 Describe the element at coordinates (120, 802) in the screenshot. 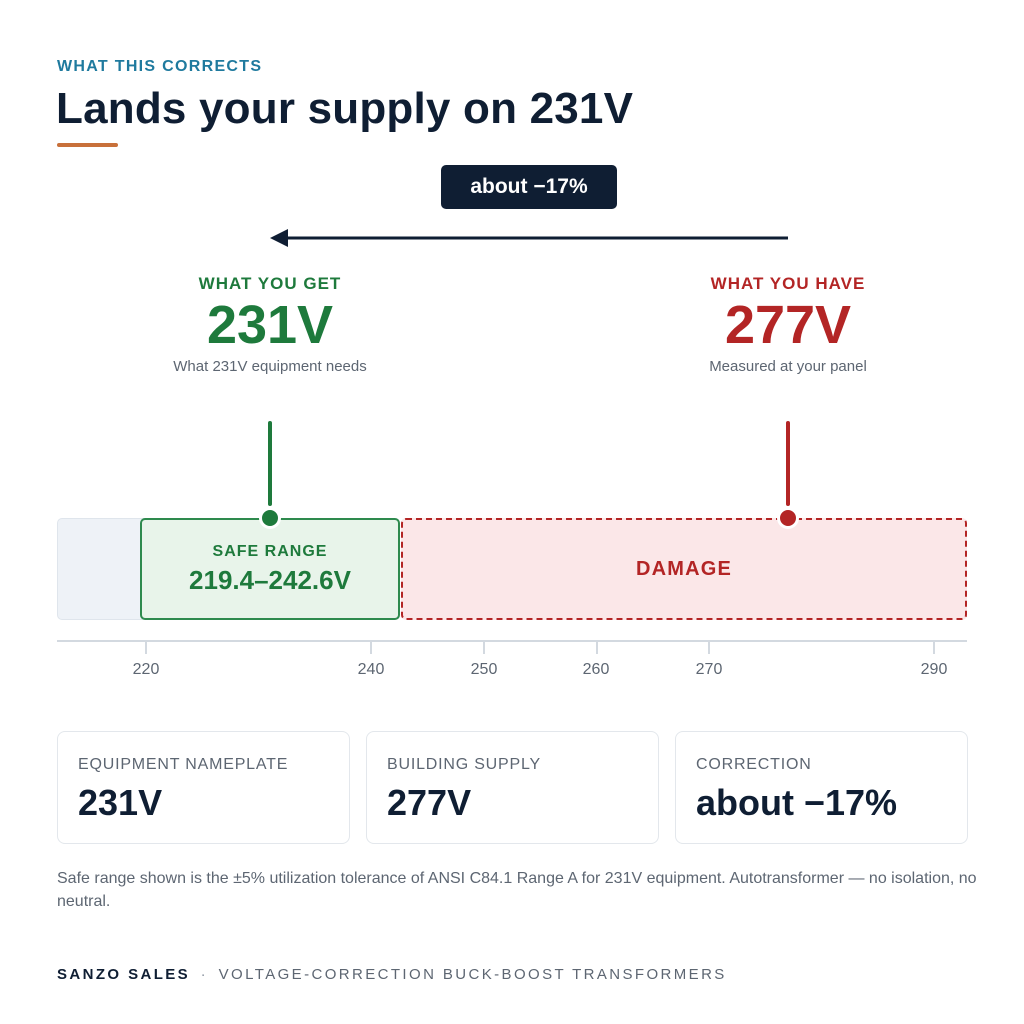

I see `stat-value: 231V` at that location.